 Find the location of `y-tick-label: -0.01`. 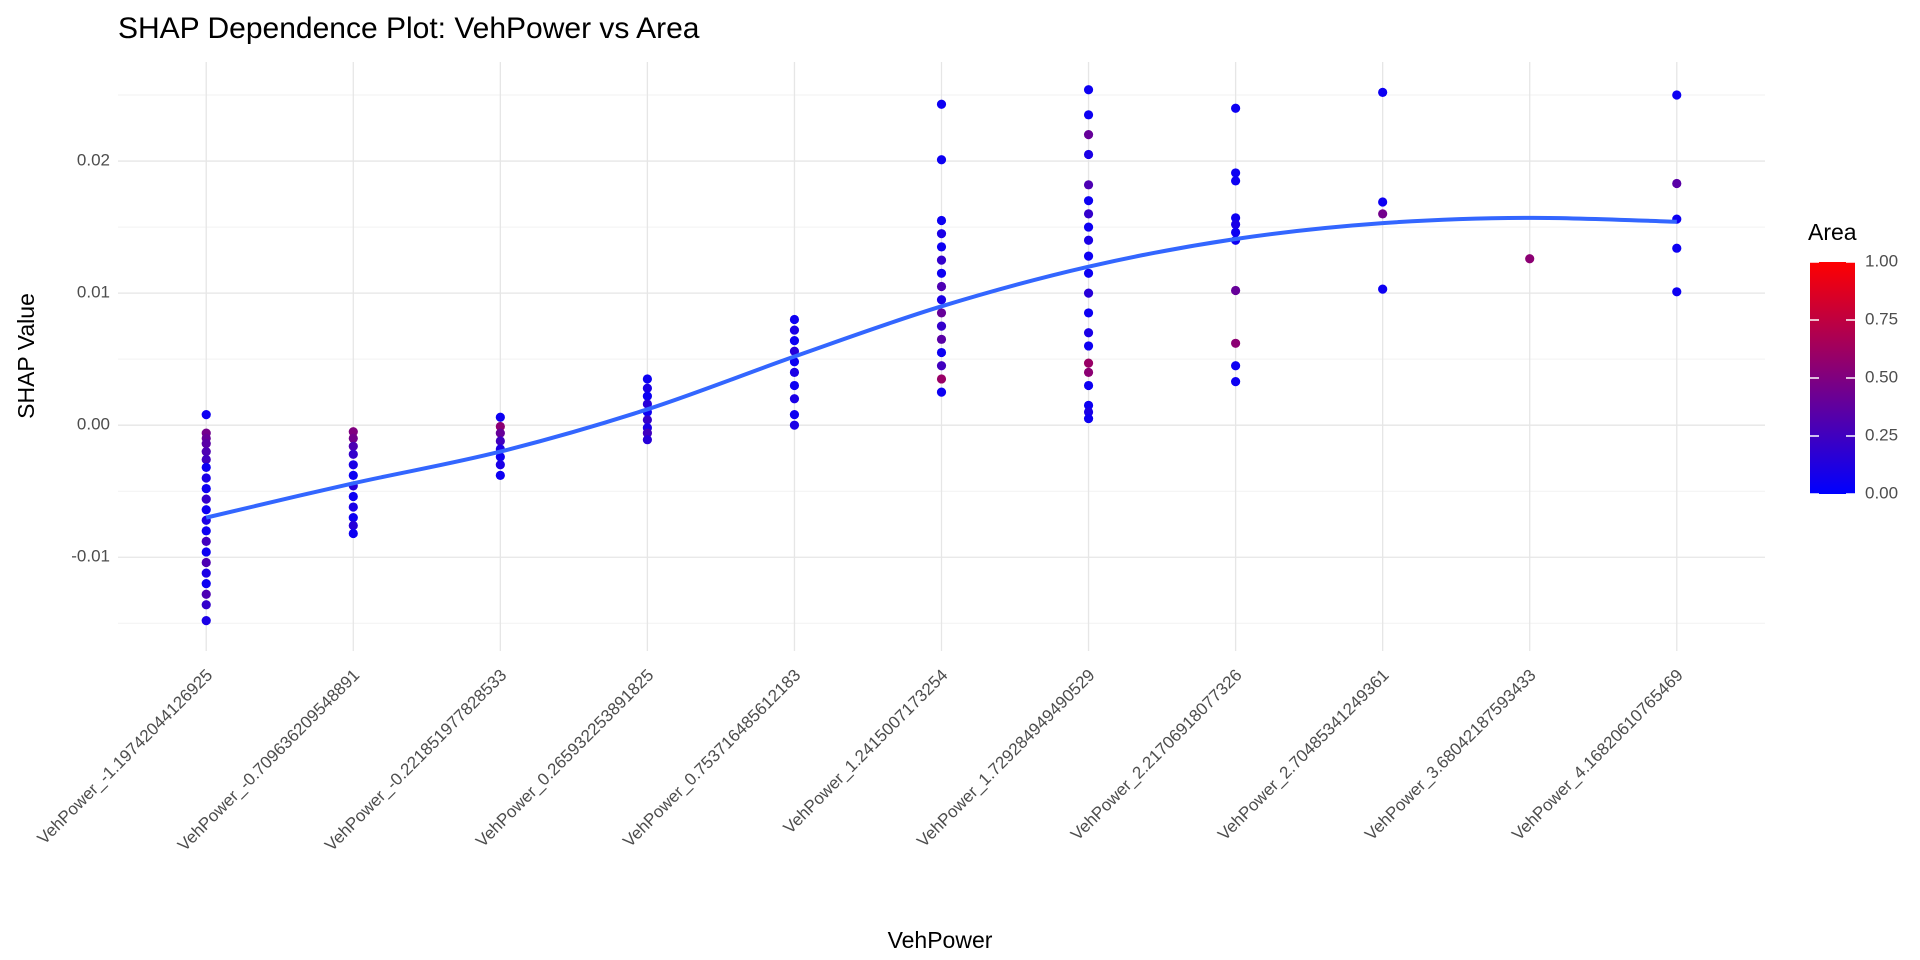

y-tick-label: -0.01 is located at coordinates (90, 556).